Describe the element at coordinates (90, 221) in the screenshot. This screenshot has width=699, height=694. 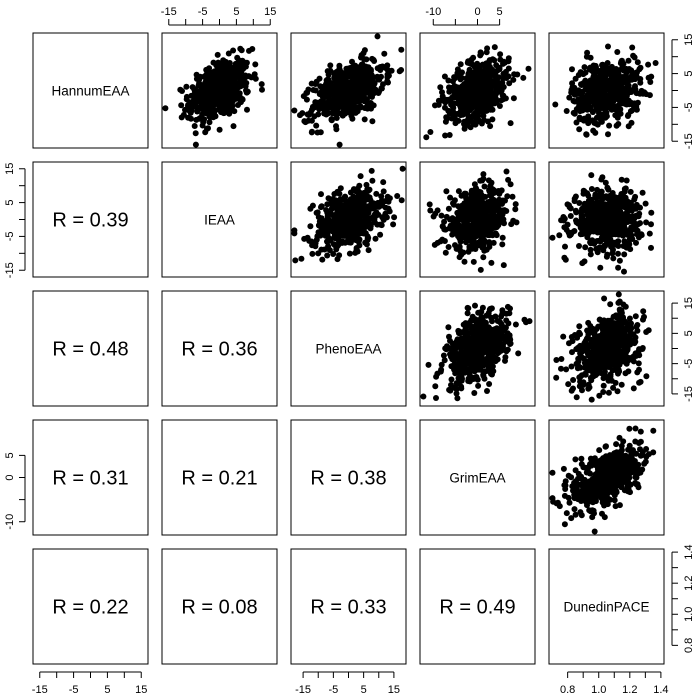
I see `correlation-label: R = 0.39` at that location.